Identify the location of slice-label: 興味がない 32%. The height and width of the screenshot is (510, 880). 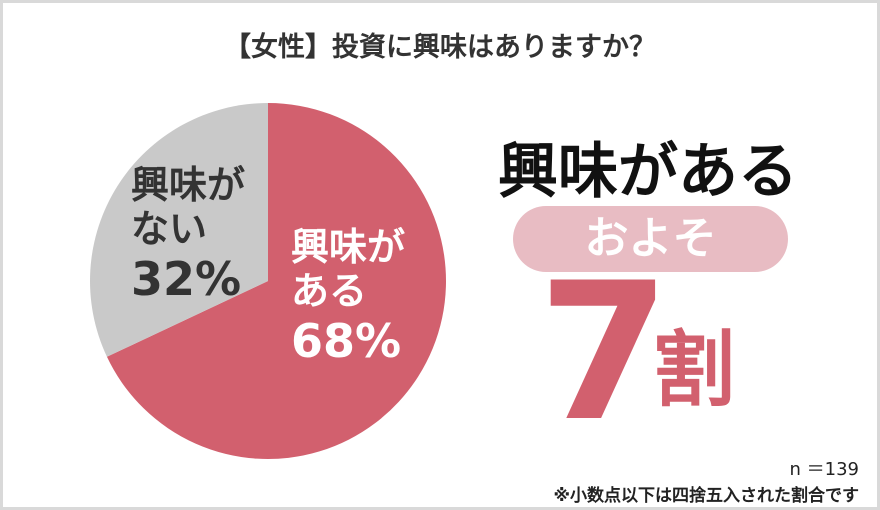
(193, 235).